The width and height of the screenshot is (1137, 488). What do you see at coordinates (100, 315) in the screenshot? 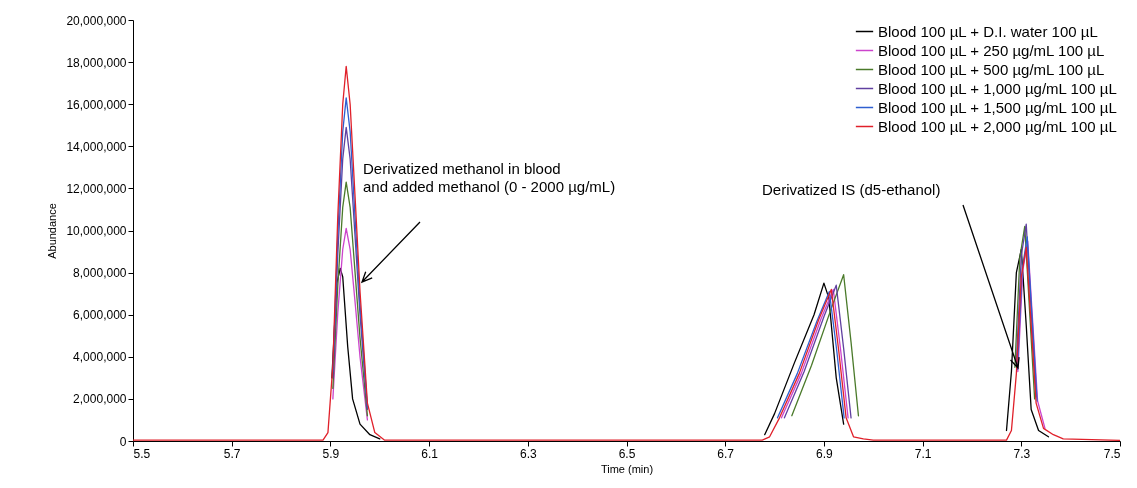
I see `y-tick-label: 6,000,000` at bounding box center [100, 315].